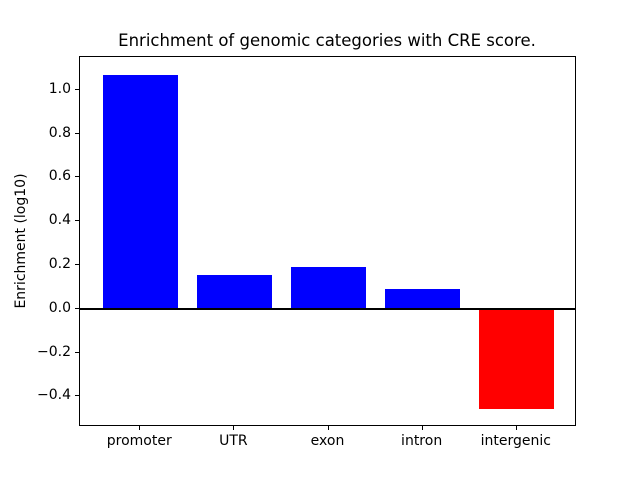 Image resolution: width=640 pixels, height=480 pixels. What do you see at coordinates (422, 299) in the screenshot?
I see `bar-intron` at bounding box center [422, 299].